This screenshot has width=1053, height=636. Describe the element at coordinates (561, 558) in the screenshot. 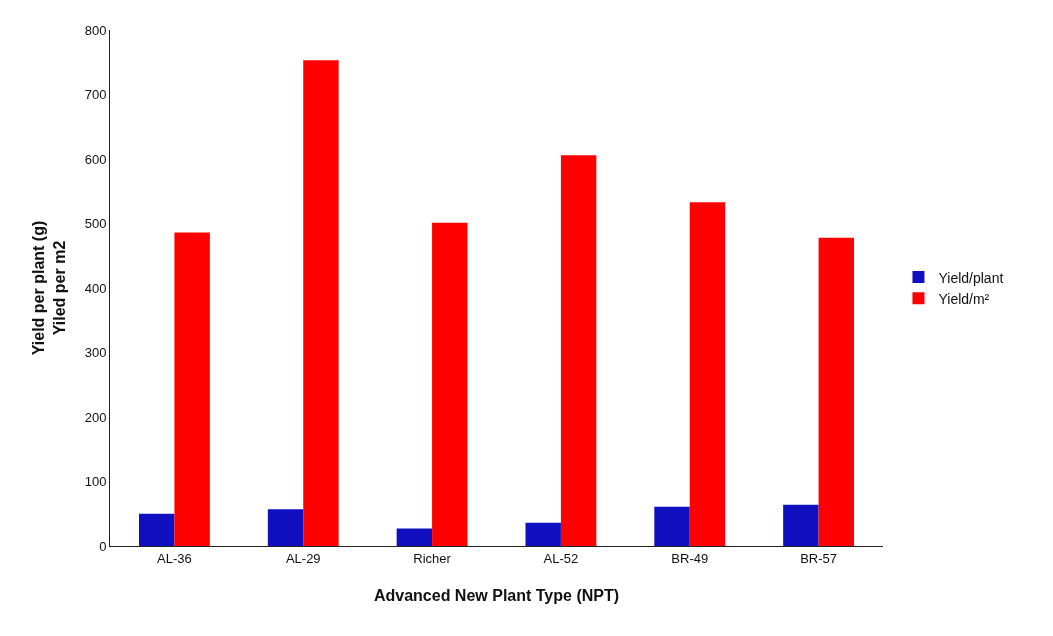

I see `x-tick-label: AL-52` at that location.